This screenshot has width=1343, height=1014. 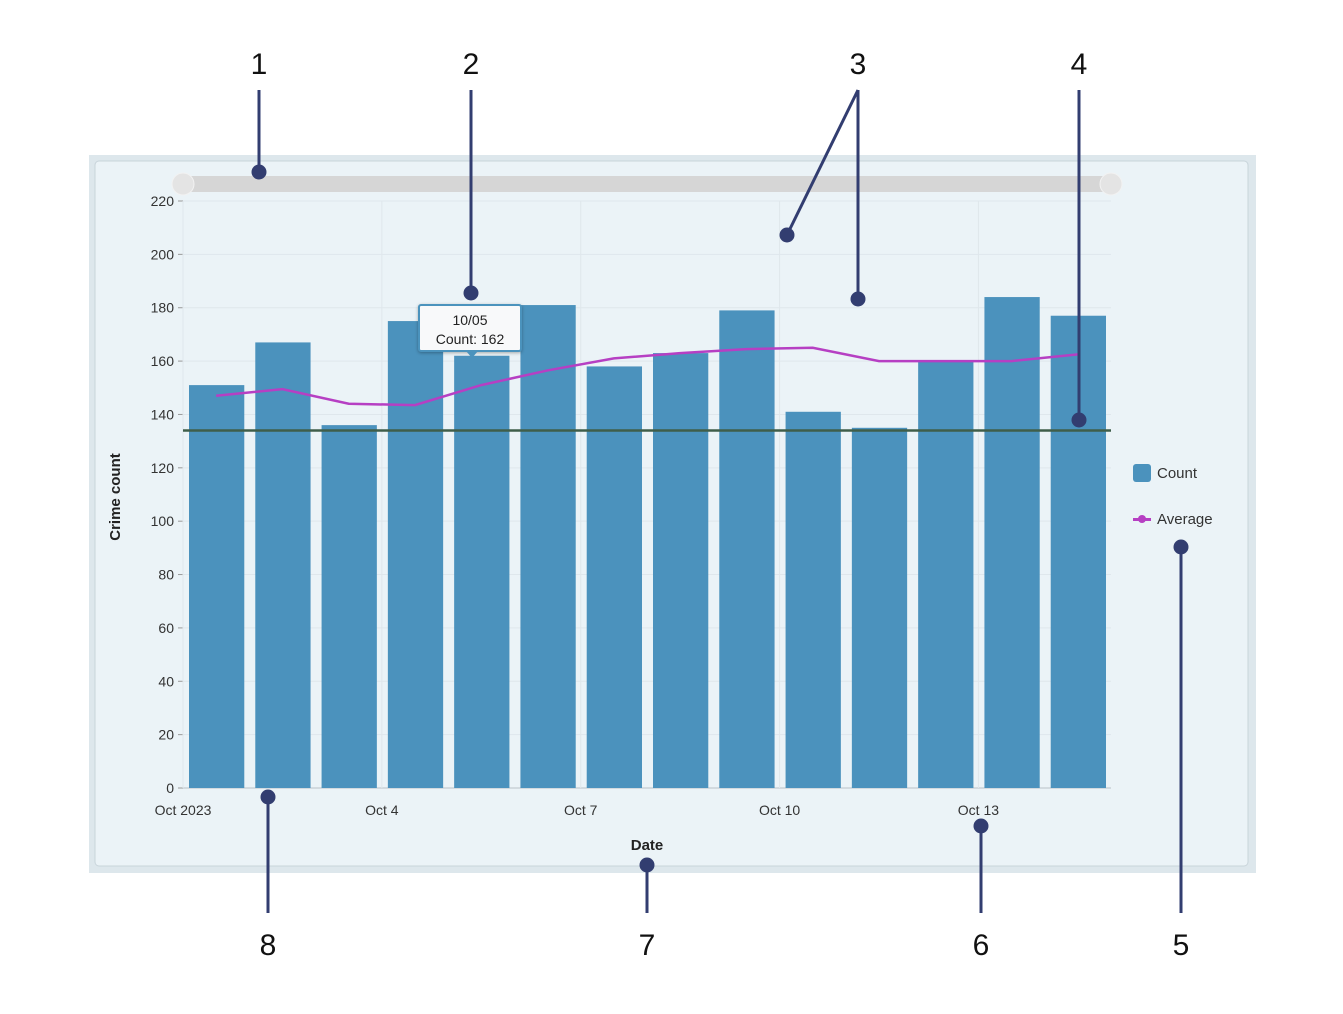 I want to click on x-tick-label: Oct 2023, so click(x=183, y=810).